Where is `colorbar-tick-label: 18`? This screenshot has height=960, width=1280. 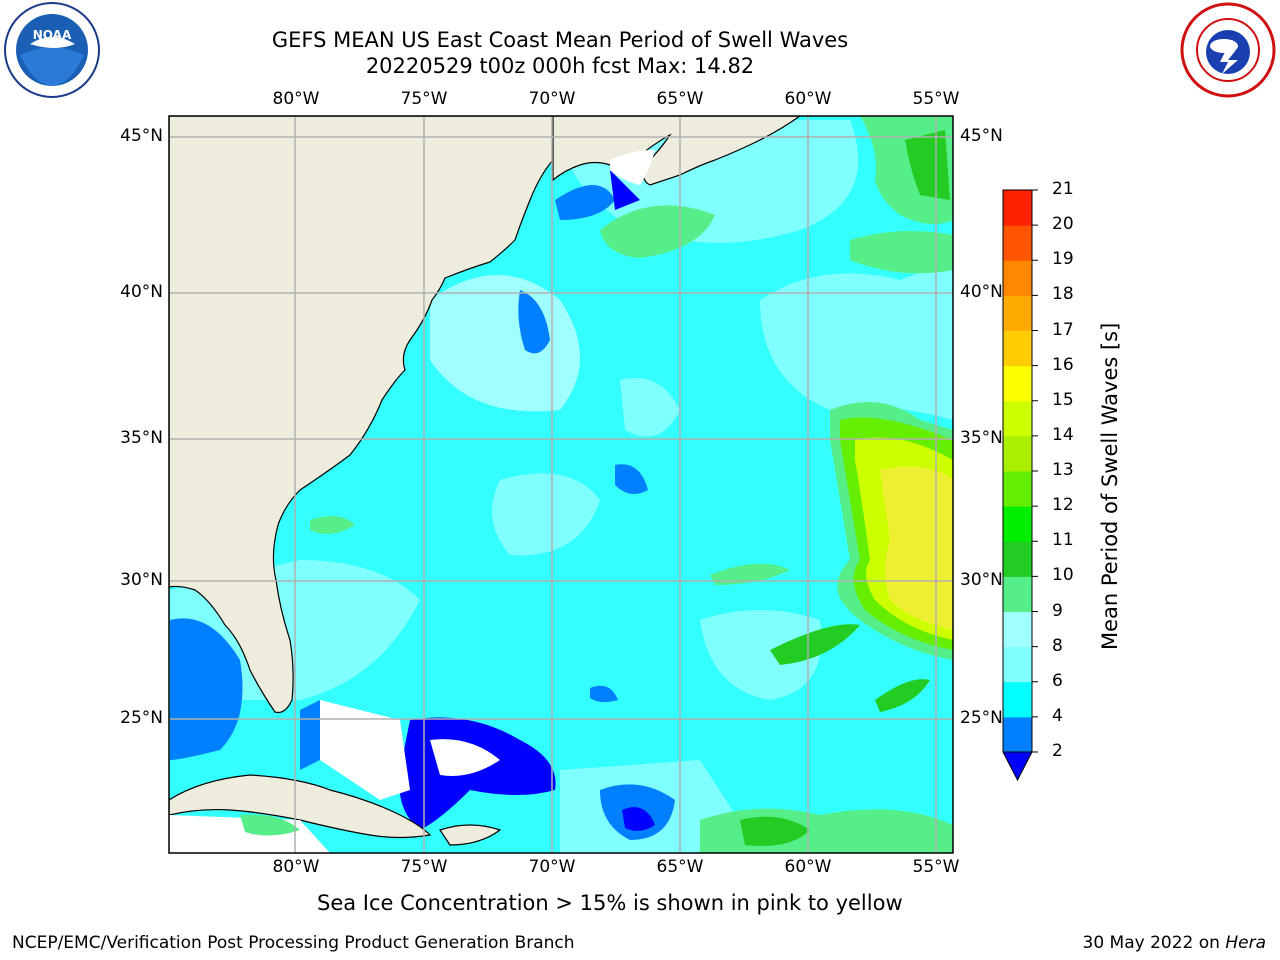
colorbar-tick-label: 18 is located at coordinates (1063, 294).